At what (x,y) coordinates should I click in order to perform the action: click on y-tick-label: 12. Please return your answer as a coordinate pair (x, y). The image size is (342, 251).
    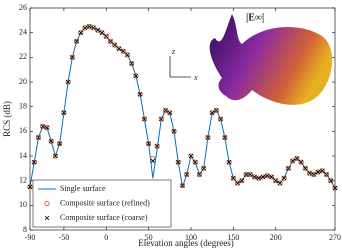
    Looking at the image, I should click on (23, 179).